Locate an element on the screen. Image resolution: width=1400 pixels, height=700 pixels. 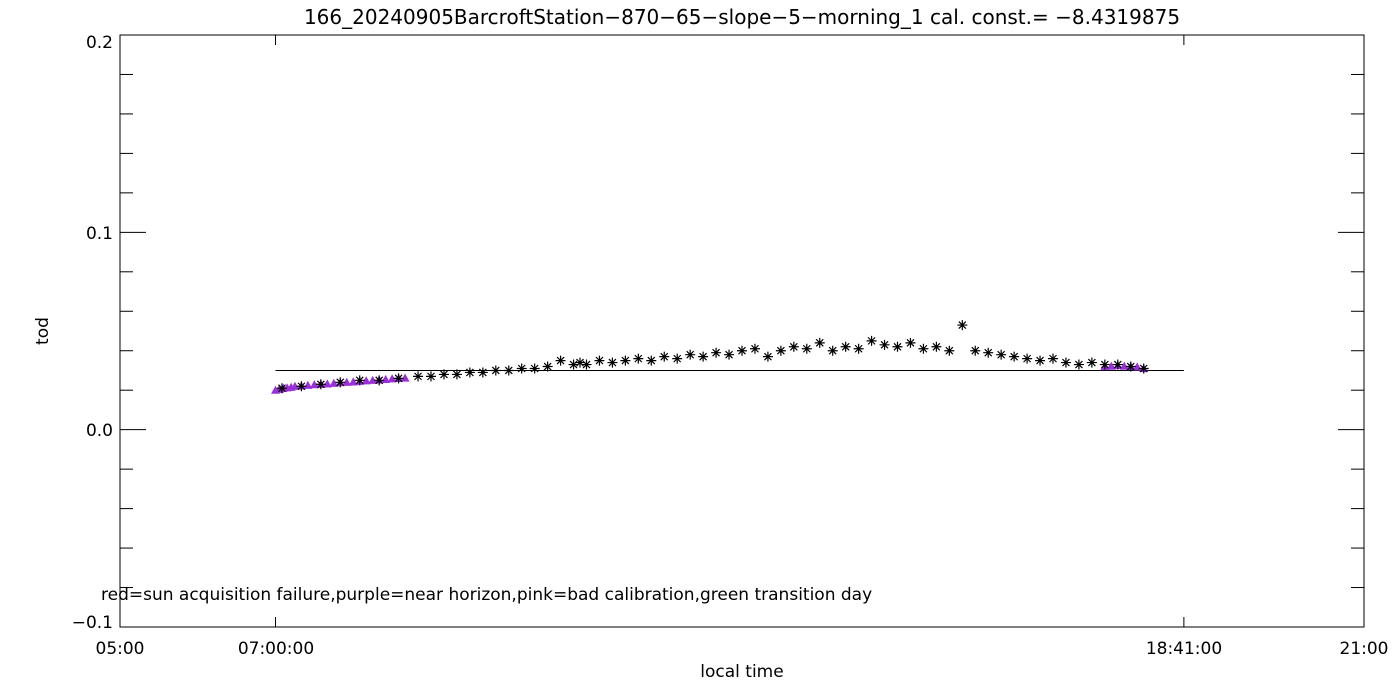
y-axis-label: tod is located at coordinates (43, 331).